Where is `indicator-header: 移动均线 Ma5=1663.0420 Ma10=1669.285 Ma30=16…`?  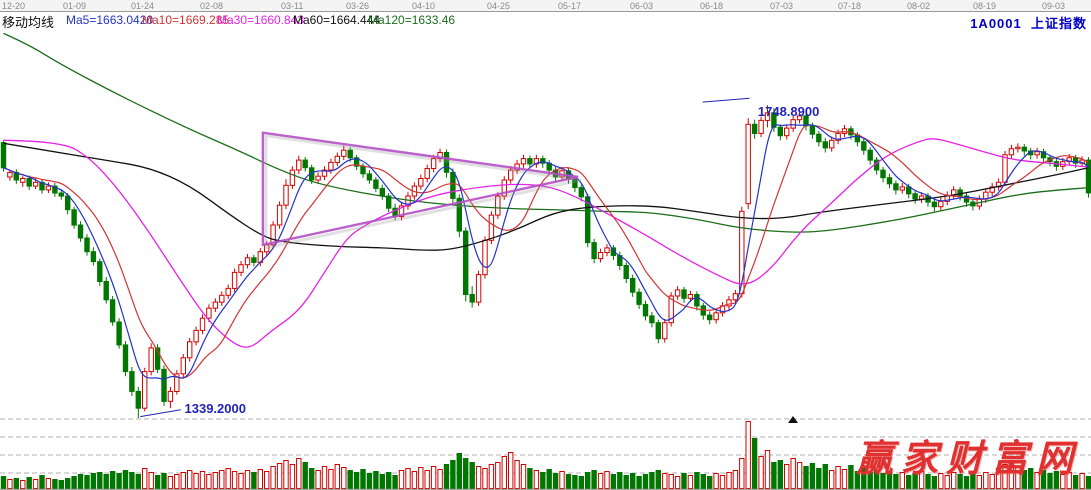
indicator-header: 移动均线 Ma5=1663.0420 Ma10=1669.285 Ma30=16… is located at coordinates (545, 21).